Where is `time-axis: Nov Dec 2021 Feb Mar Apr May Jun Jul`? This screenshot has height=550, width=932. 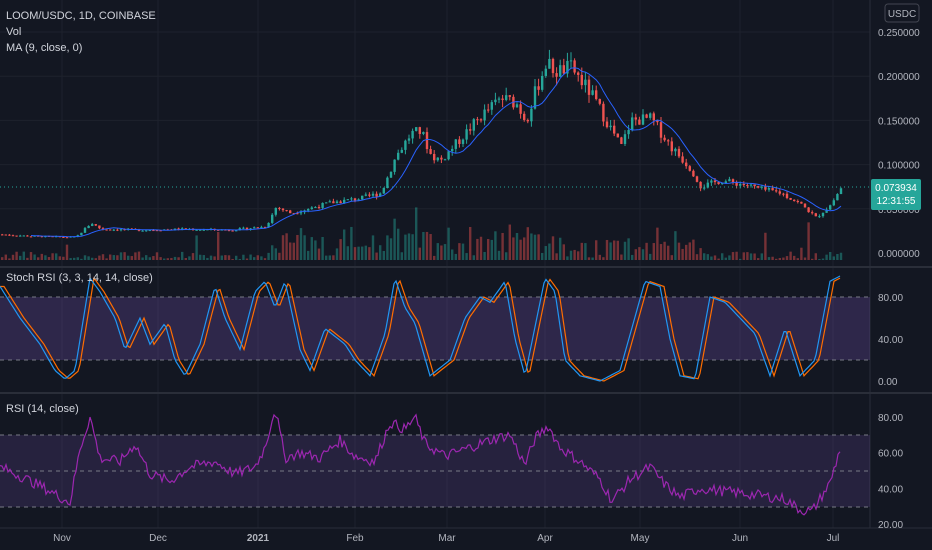 time-axis: Nov Dec 2021 Feb Mar Apr May Jun Jul is located at coordinates (446, 538).